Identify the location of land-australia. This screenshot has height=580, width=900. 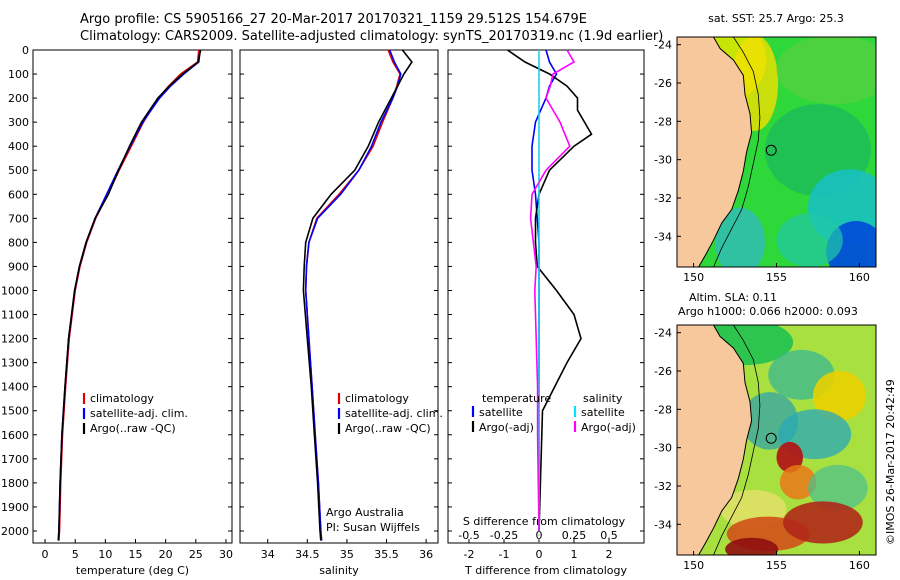
(715, 152).